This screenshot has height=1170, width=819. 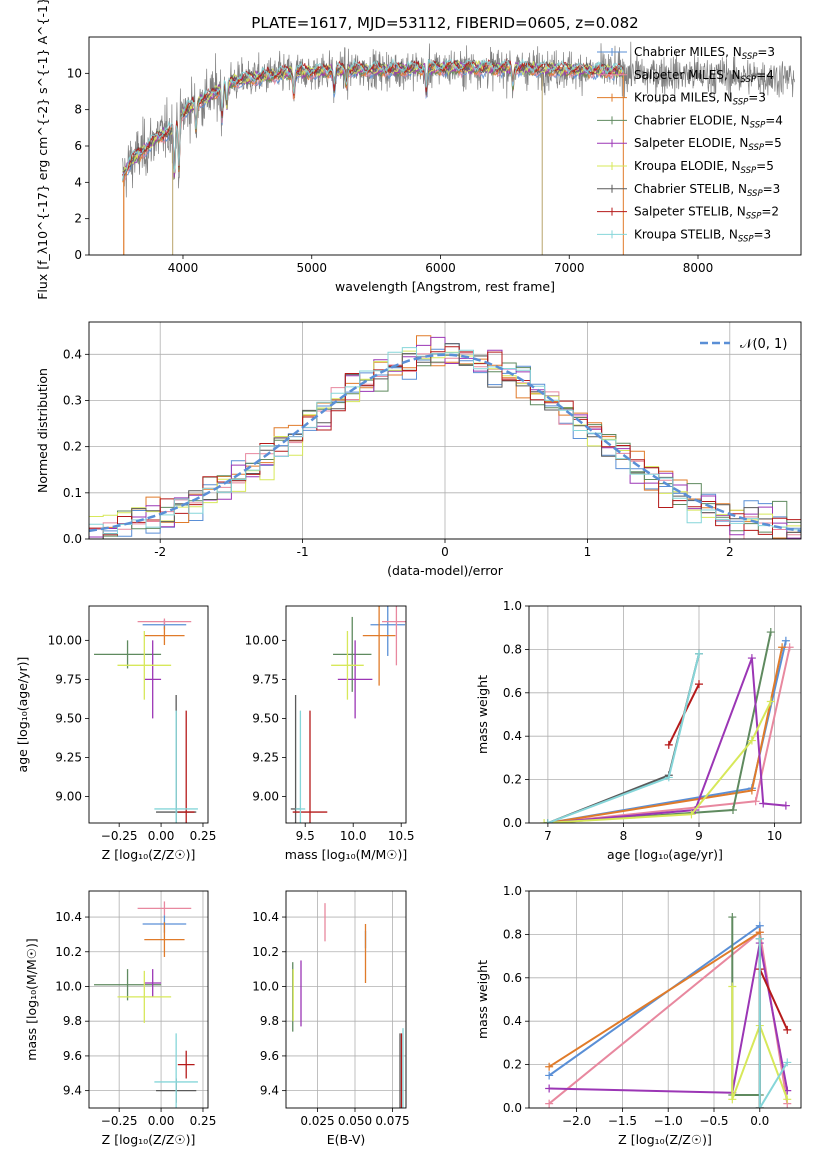 What do you see at coordinates (690, 212) in the screenshot?
I see `legend-text: Salpeter STELIB, N` at bounding box center [690, 212].